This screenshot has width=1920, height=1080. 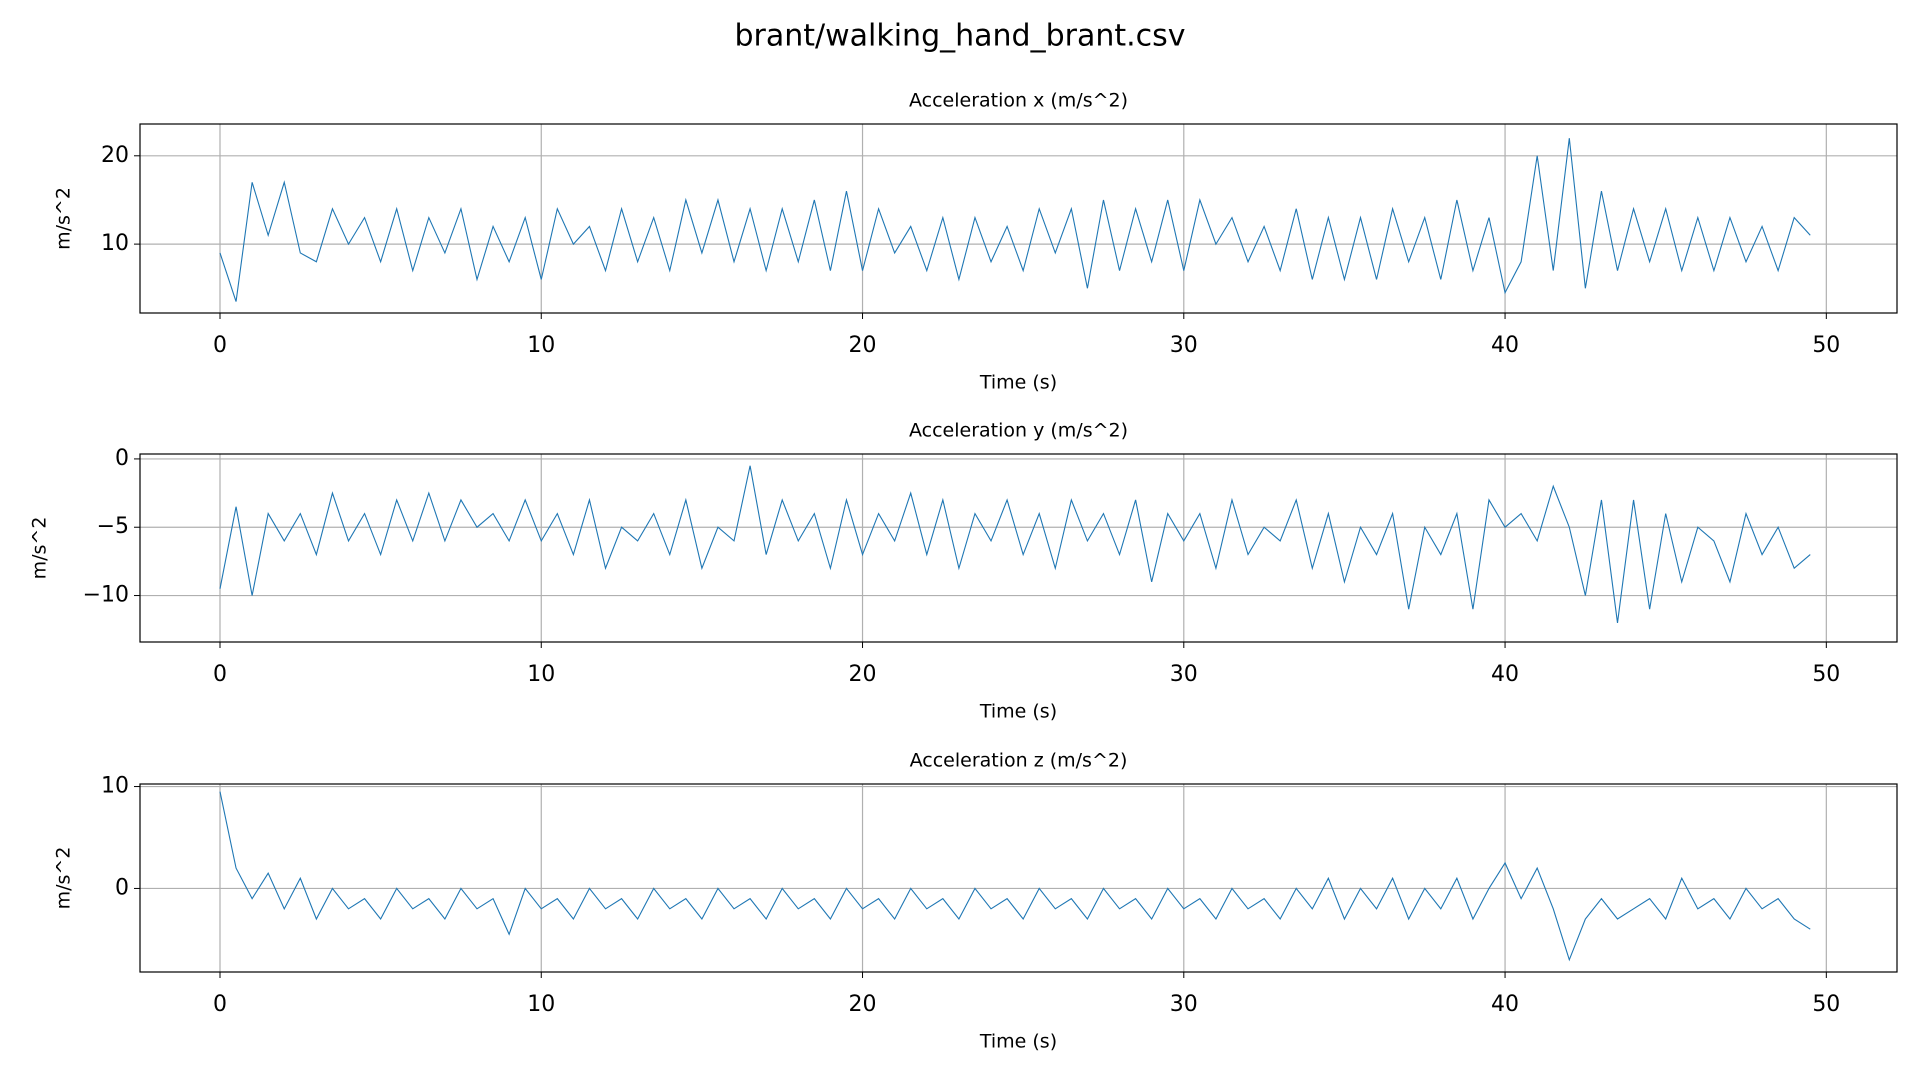 What do you see at coordinates (1018, 431) in the screenshot?
I see `subplot-title: Acceleration y (m/s^2)` at bounding box center [1018, 431].